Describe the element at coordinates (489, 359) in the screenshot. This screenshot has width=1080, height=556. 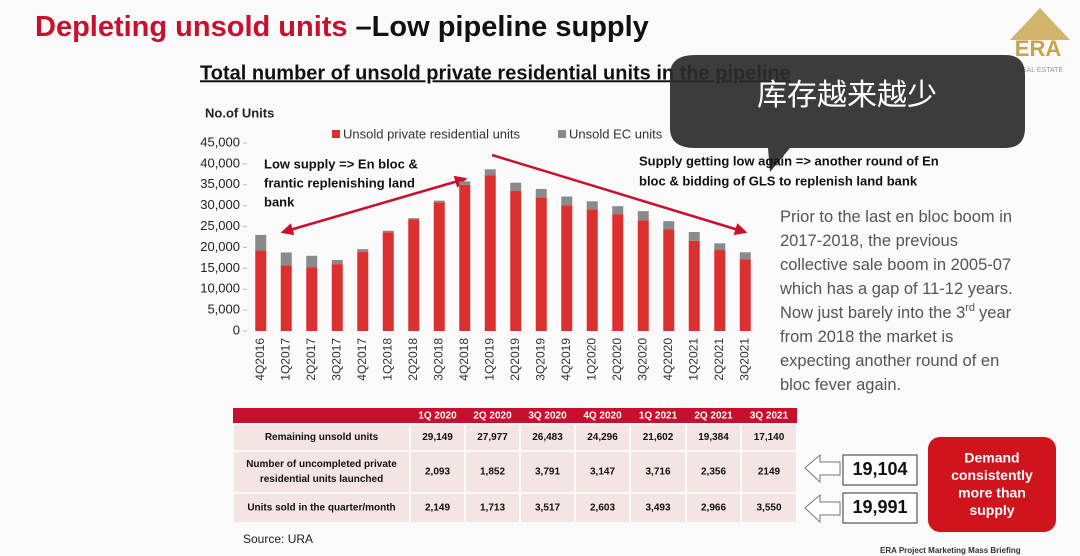
I see `x-tick-label: 1Q2019` at that location.